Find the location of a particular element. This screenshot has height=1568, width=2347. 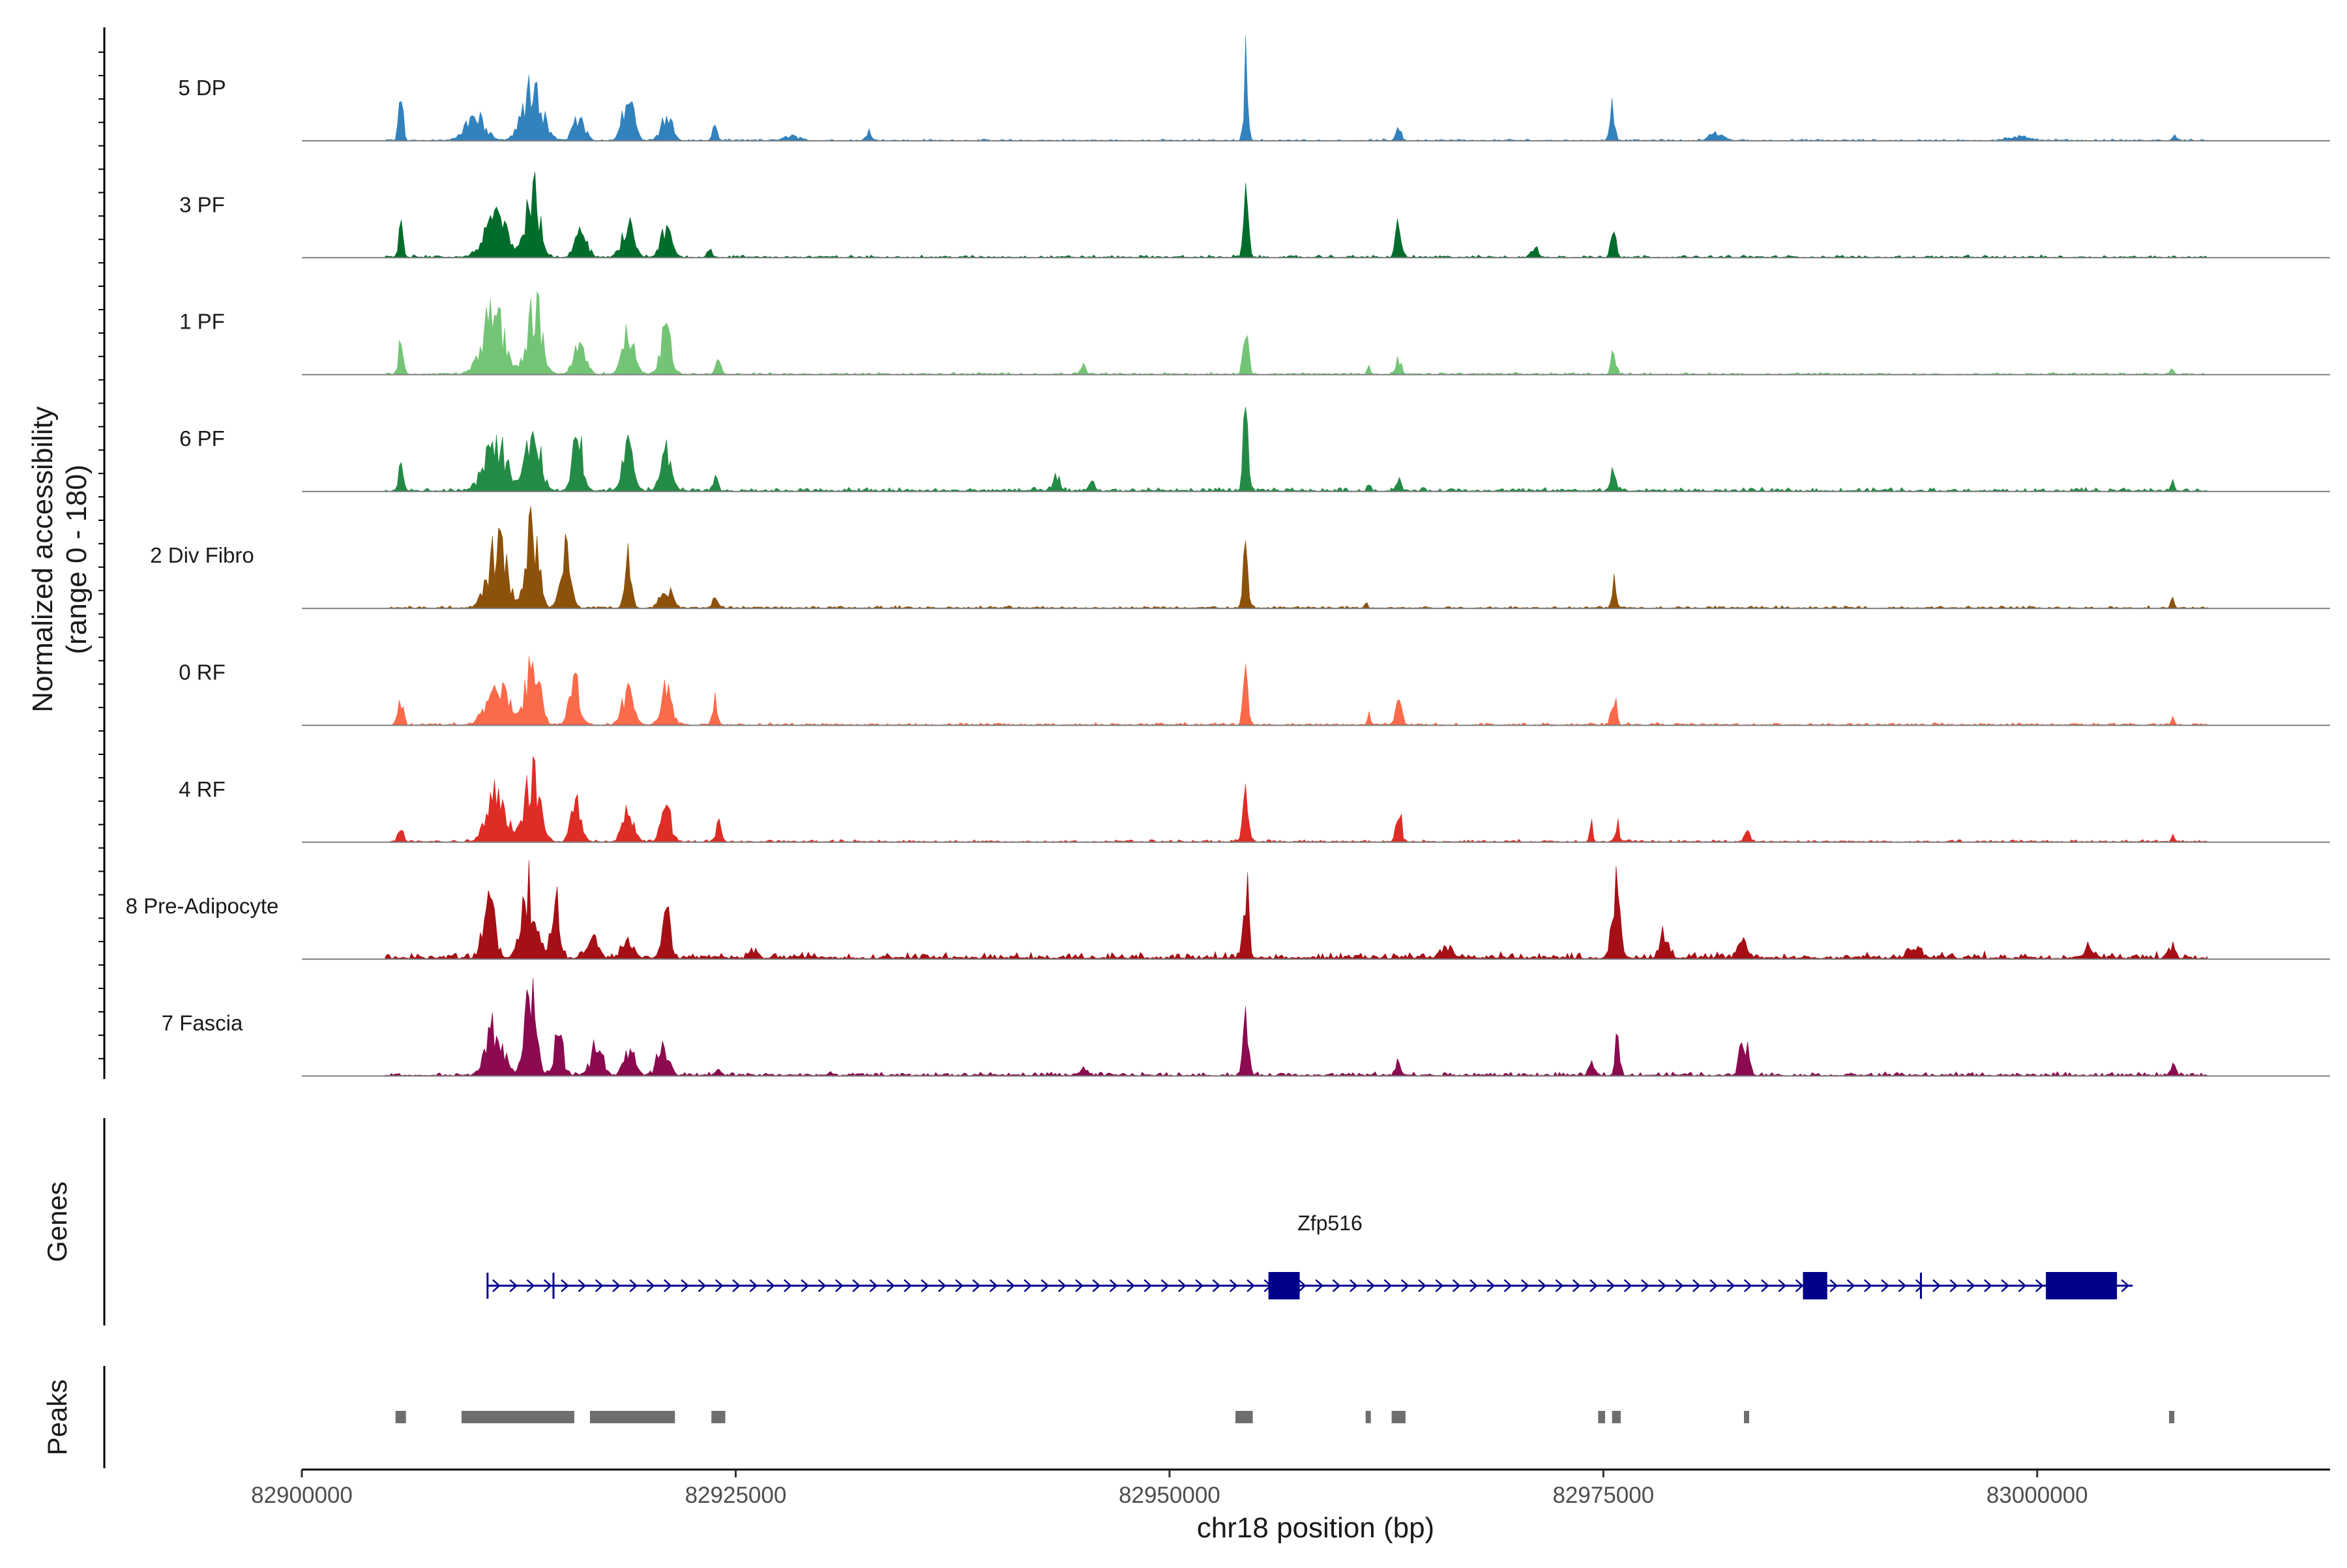

track-3-pf: 3 PF is located at coordinates (1254, 215).